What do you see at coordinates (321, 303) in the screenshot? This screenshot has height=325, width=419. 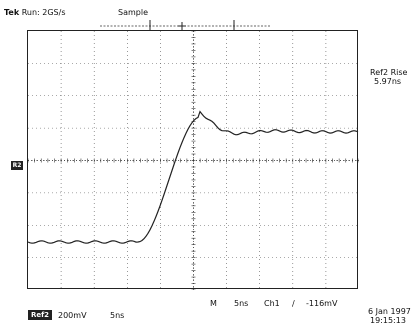 I see `trigger-level: -116mV` at bounding box center [321, 303].